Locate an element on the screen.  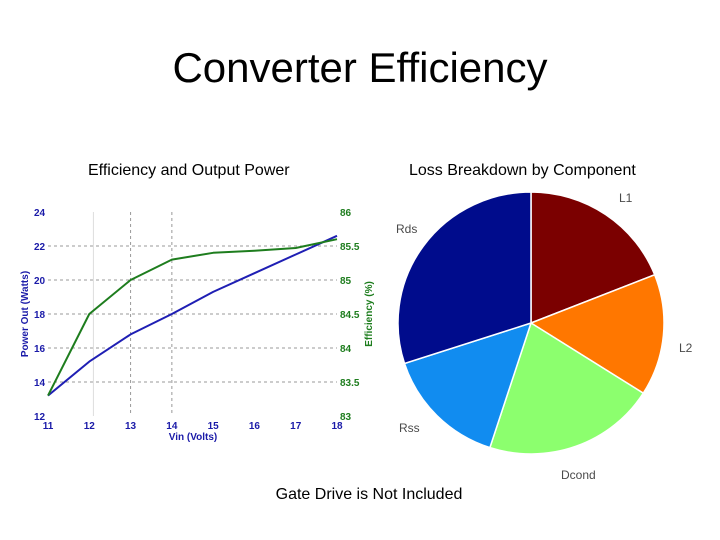
x-tick-label: 12 is located at coordinates (90, 426).